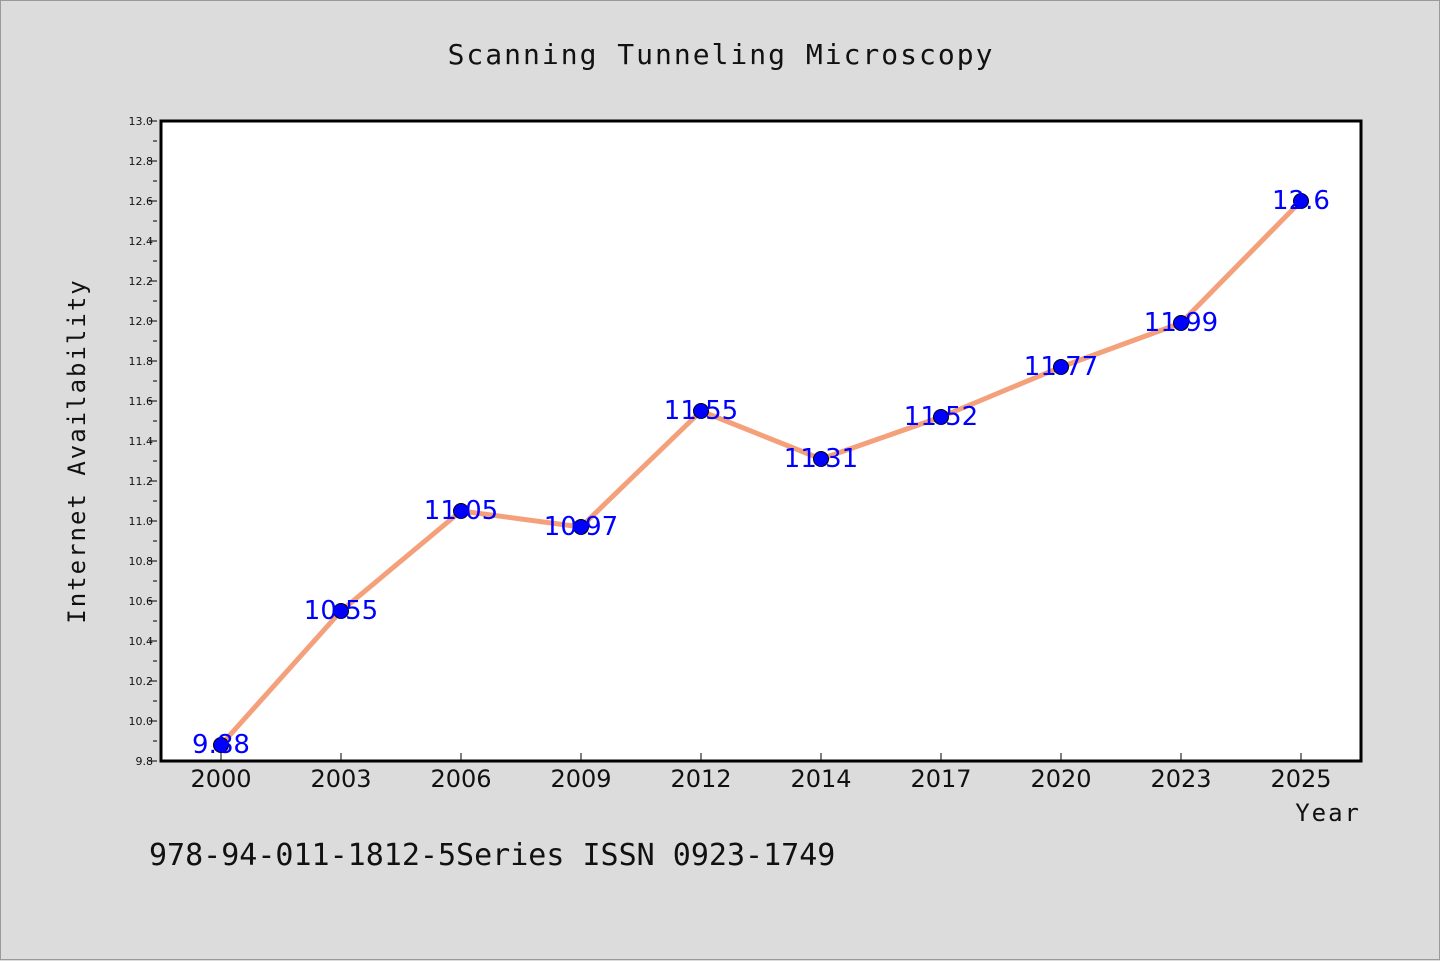 Image resolution: width=1440 pixels, height=961 pixels. What do you see at coordinates (141, 481) in the screenshot?
I see `y-tick-label: 11.2` at bounding box center [141, 481].